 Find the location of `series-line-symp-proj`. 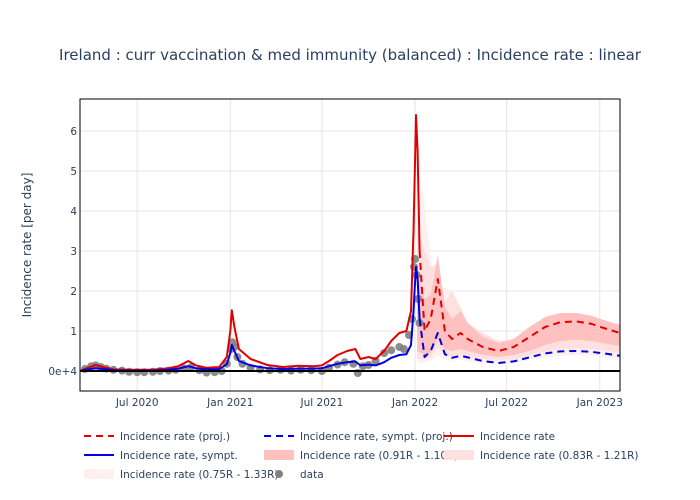

series-line-symp-proj is located at coordinates (519, 341).